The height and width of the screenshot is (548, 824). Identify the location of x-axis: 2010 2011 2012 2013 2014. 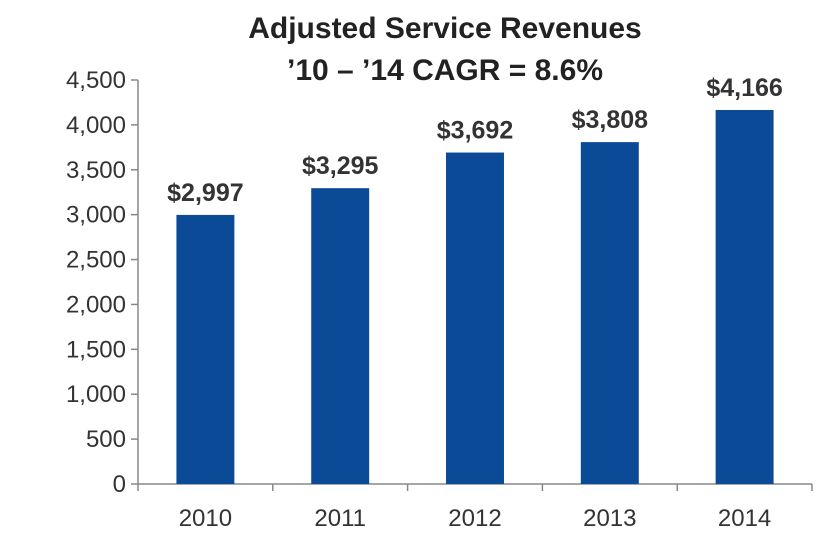
(475, 507).